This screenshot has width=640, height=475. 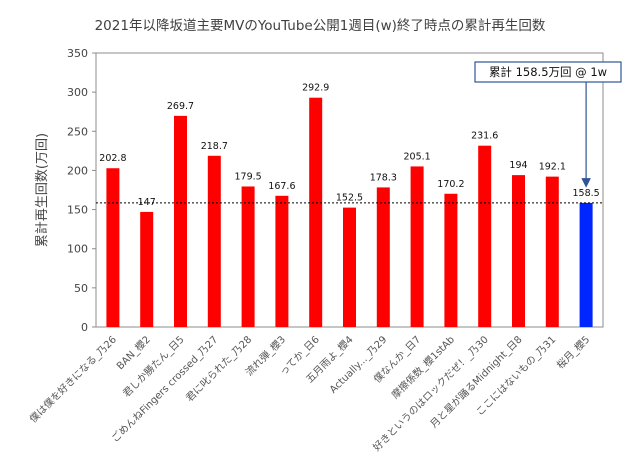 I want to click on annotation-box, so click(x=548, y=72).